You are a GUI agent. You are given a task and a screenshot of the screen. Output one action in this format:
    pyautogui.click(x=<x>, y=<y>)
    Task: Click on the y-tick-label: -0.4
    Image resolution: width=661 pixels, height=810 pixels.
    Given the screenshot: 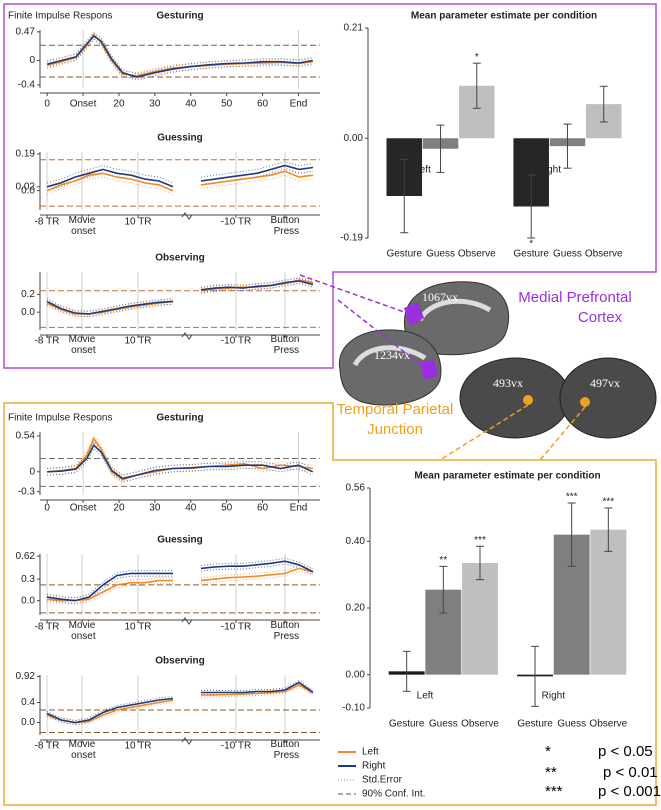 What is the action you would take?
    pyautogui.click(x=27, y=85)
    